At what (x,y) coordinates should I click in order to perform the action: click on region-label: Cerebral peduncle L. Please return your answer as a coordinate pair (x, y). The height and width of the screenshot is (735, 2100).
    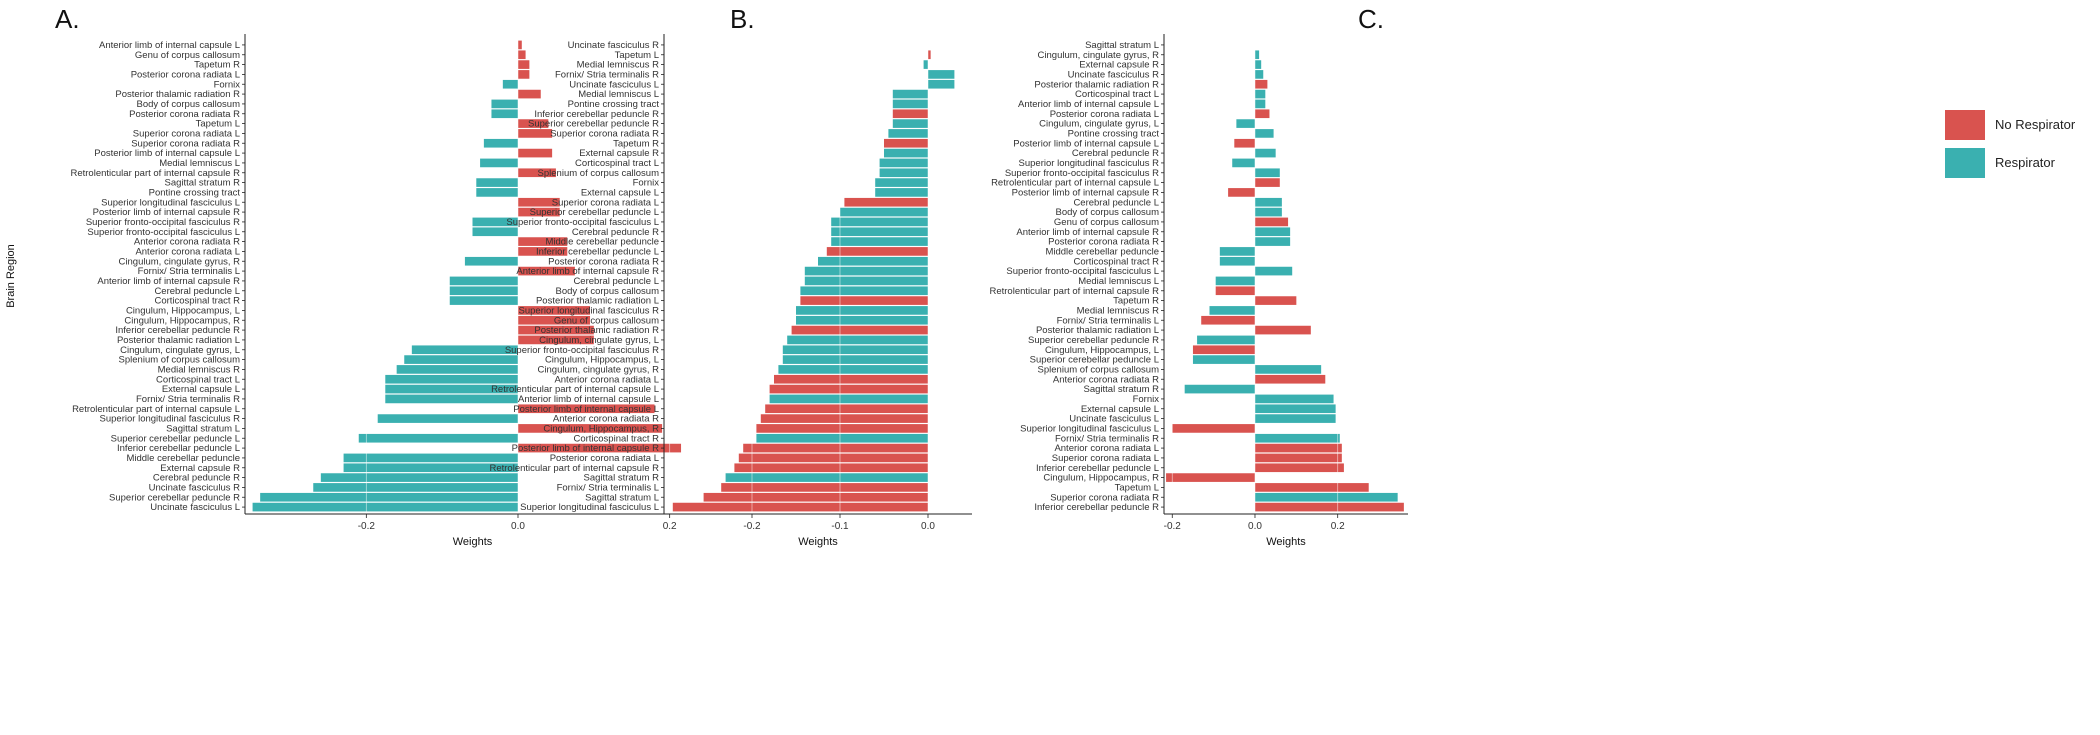
    Looking at the image, I should click on (1116, 202).